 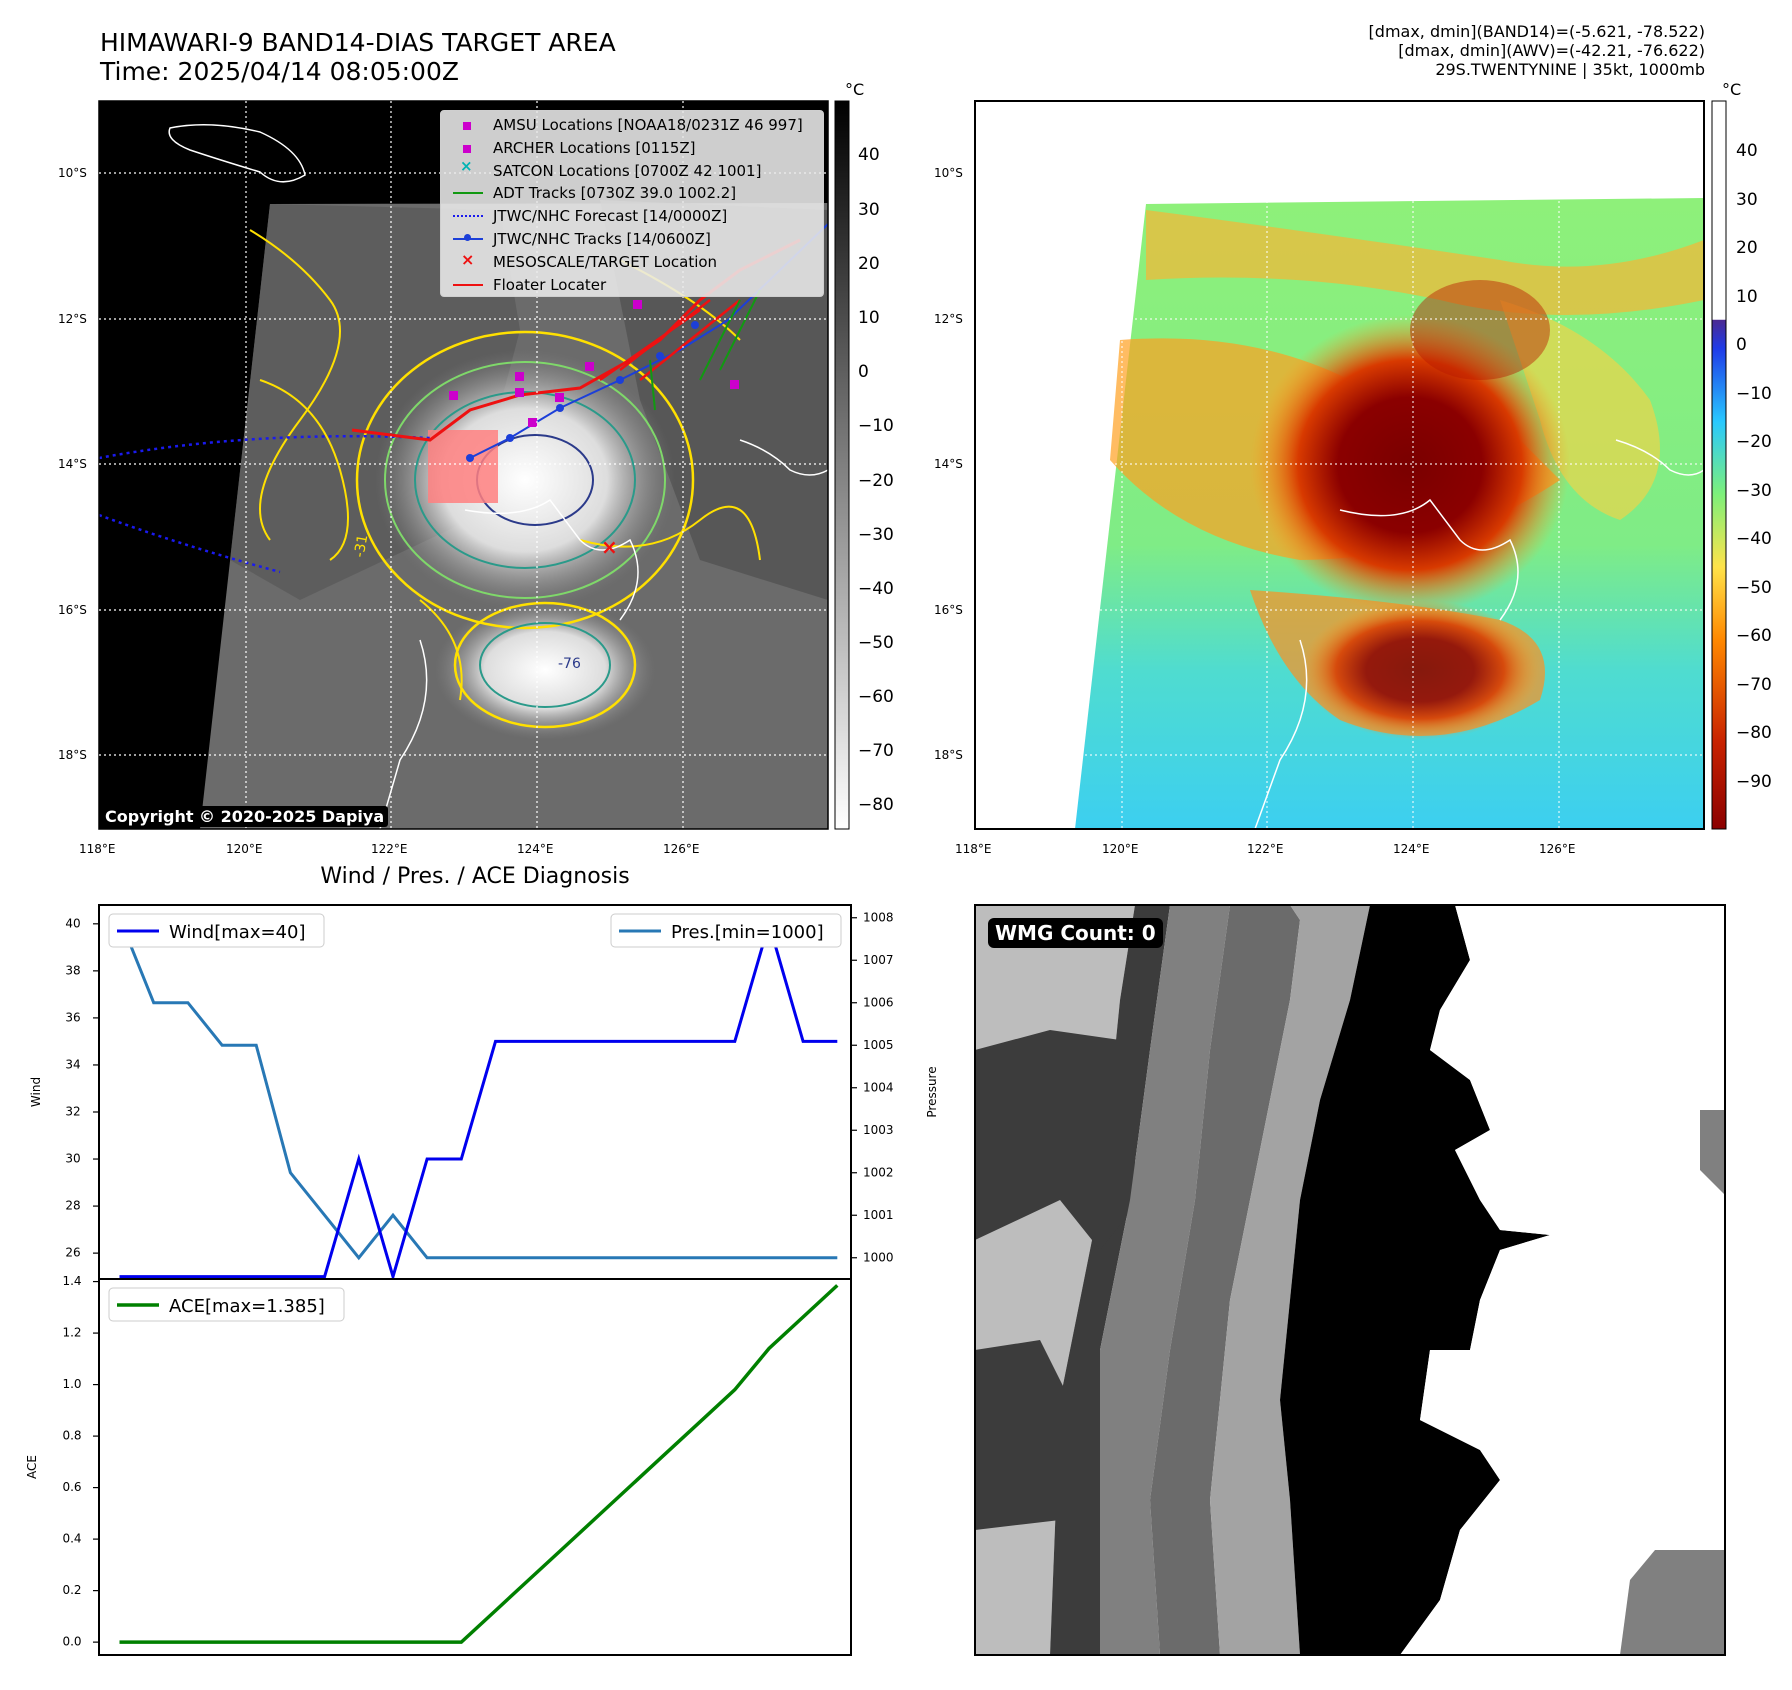 What do you see at coordinates (478, 1100) in the screenshot?
I see `wind-series-line` at bounding box center [478, 1100].